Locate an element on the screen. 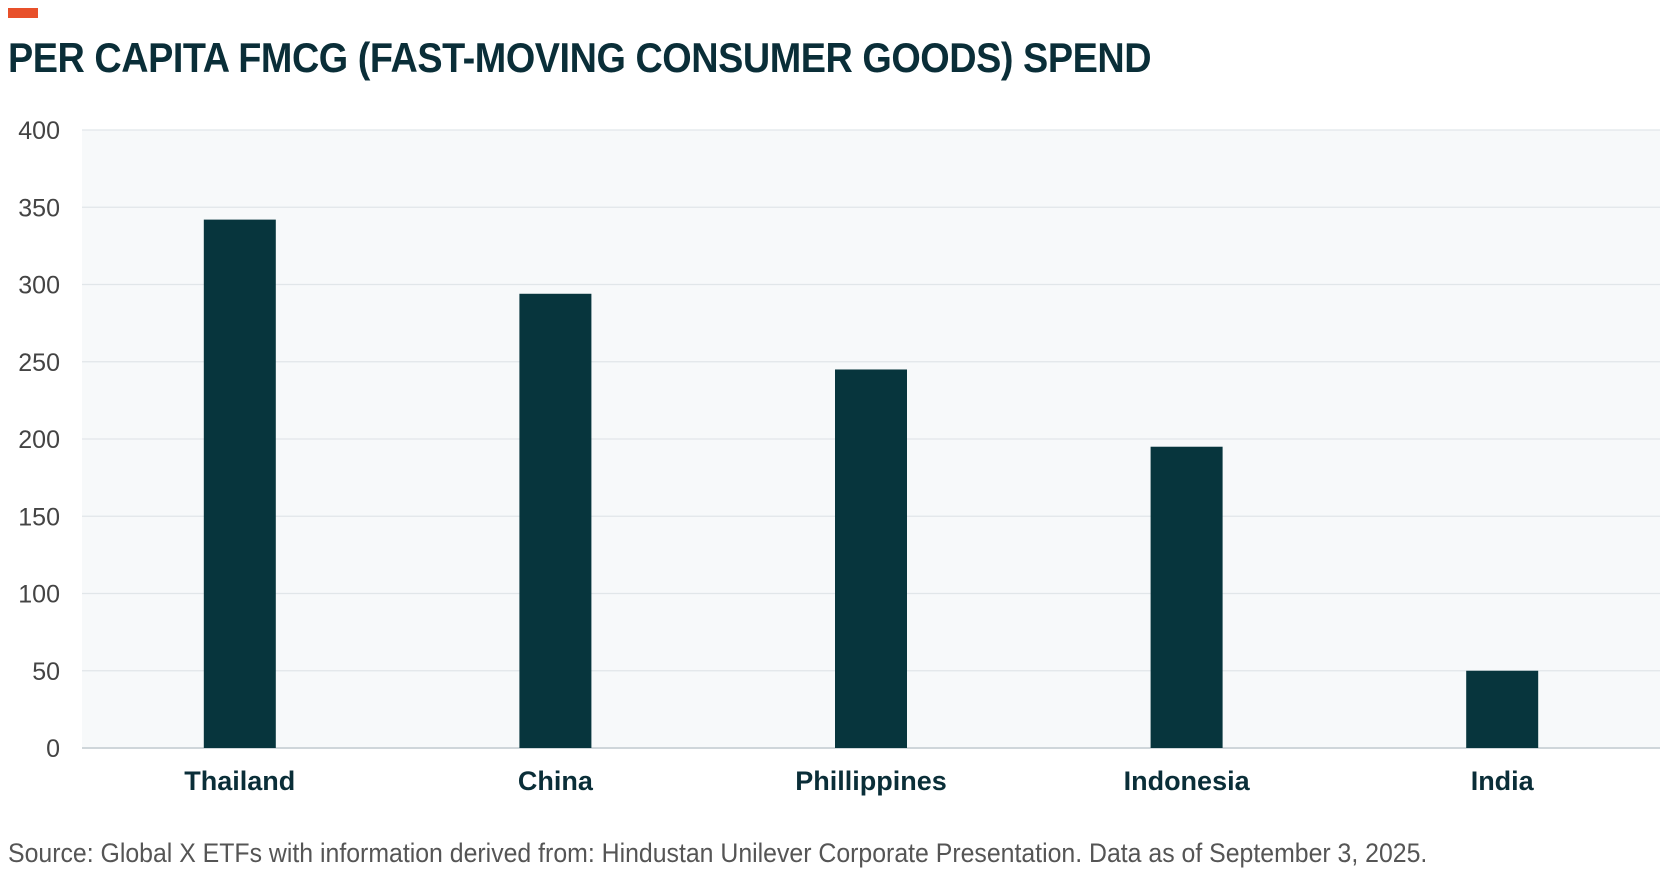 The height and width of the screenshot is (874, 1667). bar-indonesia is located at coordinates (1186, 597).